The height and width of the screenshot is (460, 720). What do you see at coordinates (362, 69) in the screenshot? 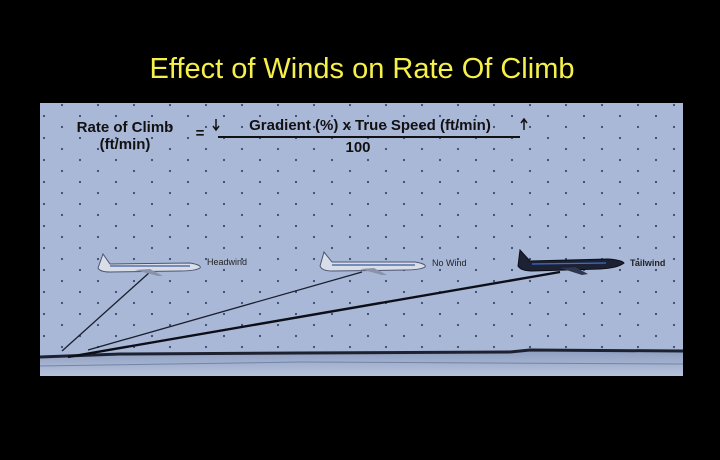
I see `slide-title: Effect of Winds on Rate Of Climb` at bounding box center [362, 69].